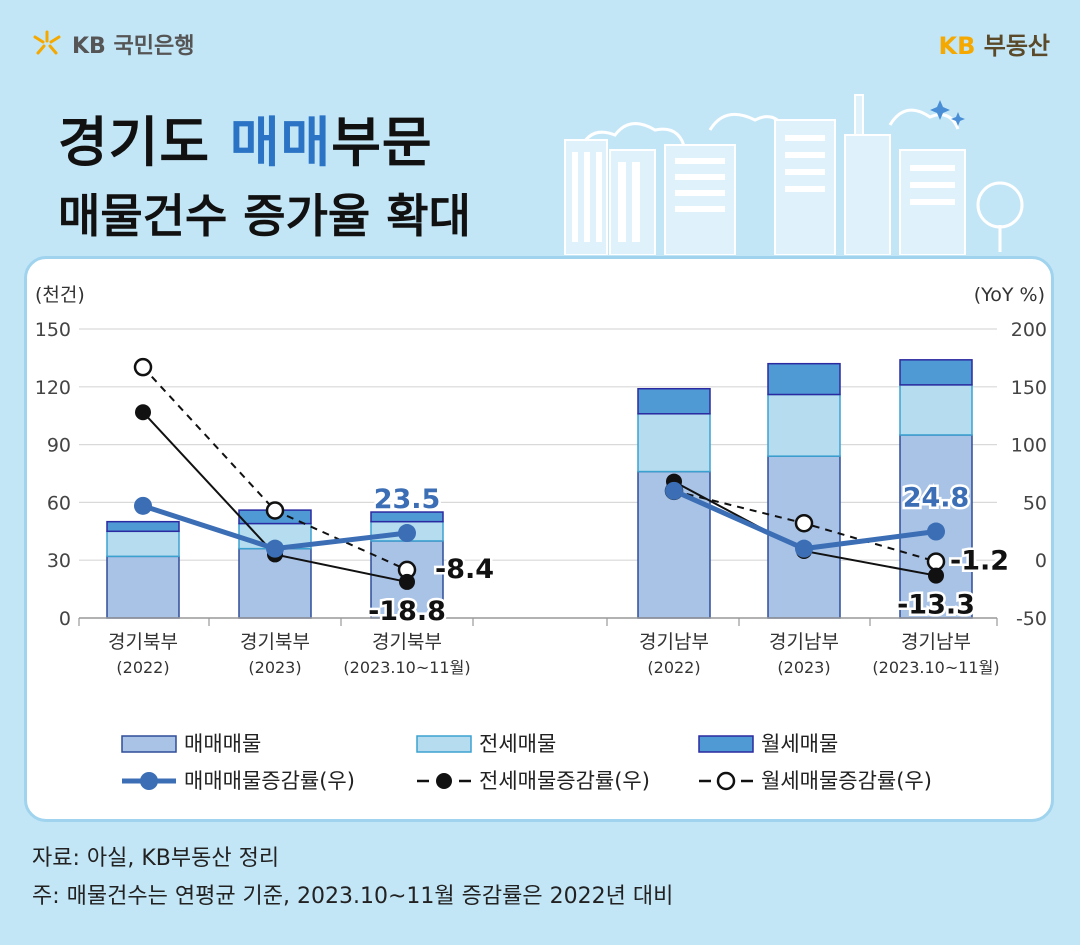 This screenshot has height=945, width=1080. I want to click on kb-kookmin-bank-logo: KB 국민은행, so click(112, 44).